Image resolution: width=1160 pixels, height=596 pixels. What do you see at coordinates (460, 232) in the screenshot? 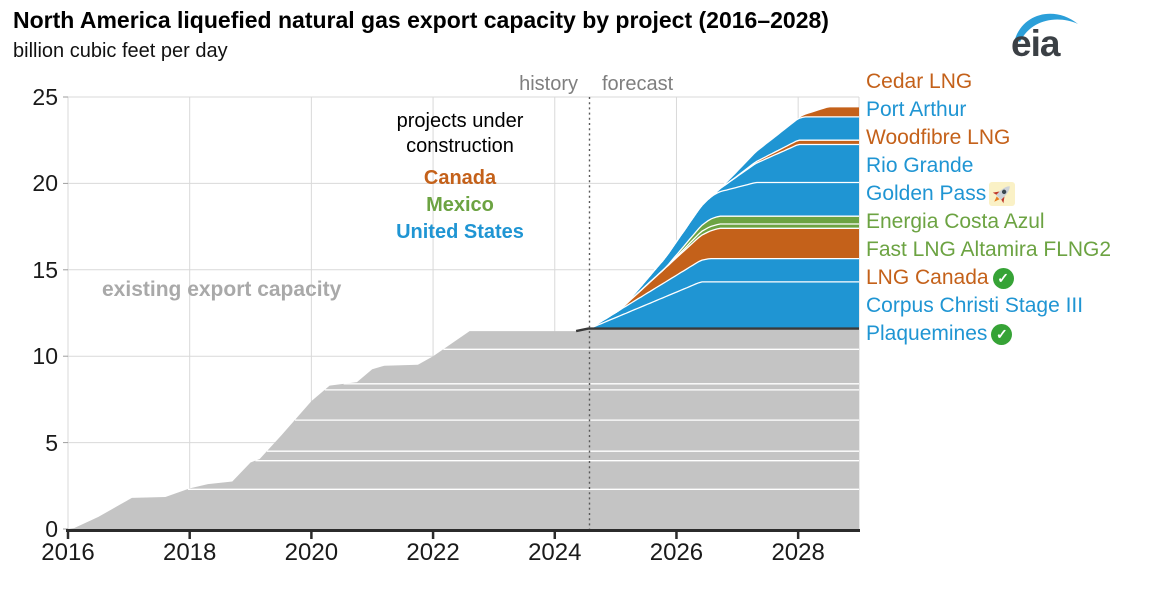
I see `construction-country-united-states: United States` at bounding box center [460, 232].